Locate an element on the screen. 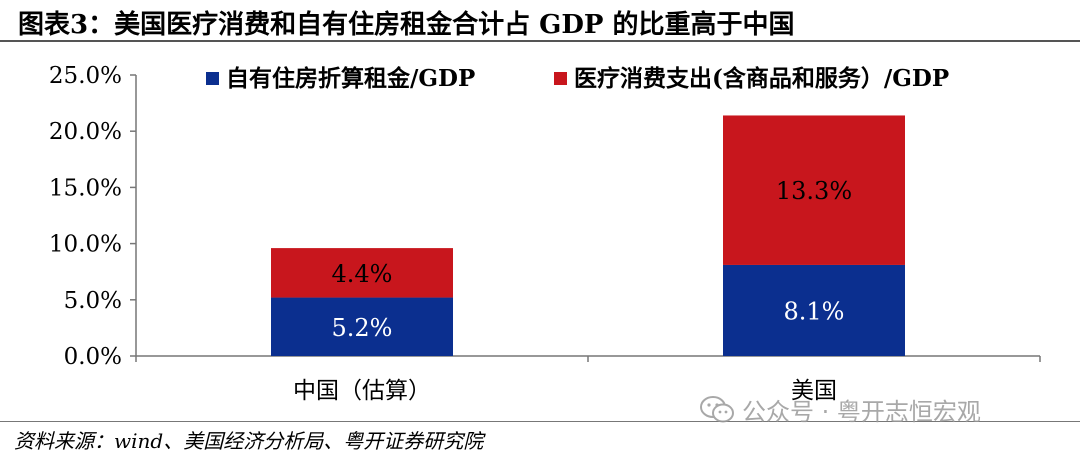 This screenshot has width=1080, height=457. data-label: 5.2% is located at coordinates (362, 328).